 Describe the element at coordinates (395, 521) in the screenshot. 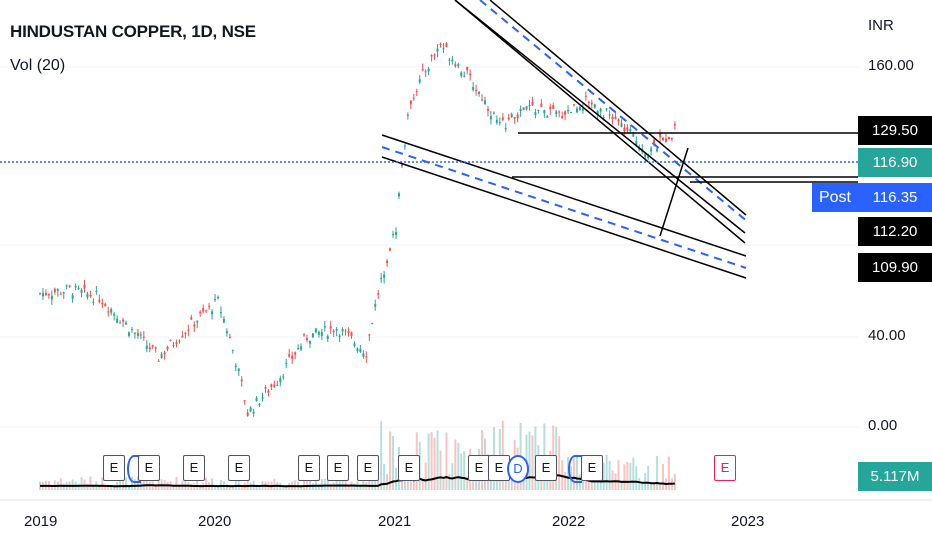

I see `x-tick-2021: 2021` at that location.